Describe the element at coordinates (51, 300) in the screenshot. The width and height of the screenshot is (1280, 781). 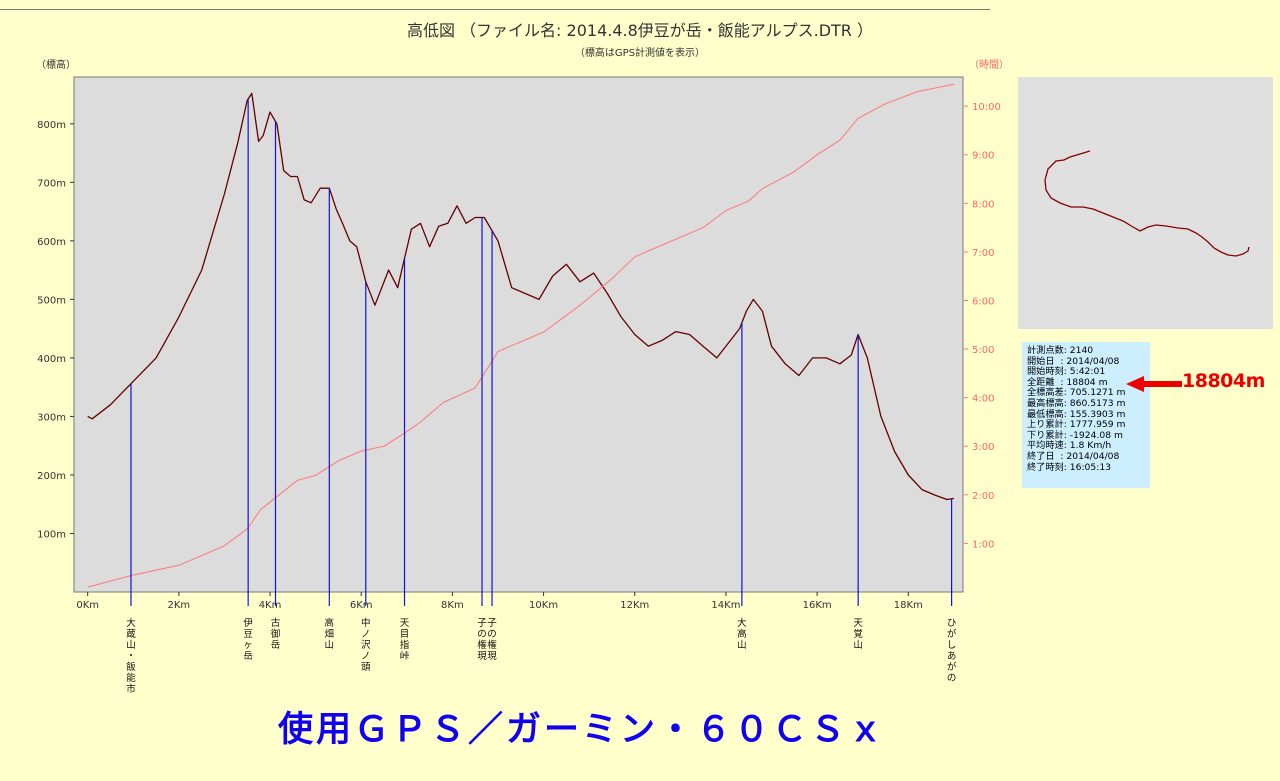
I see `y-left-tick-label: 500m` at that location.